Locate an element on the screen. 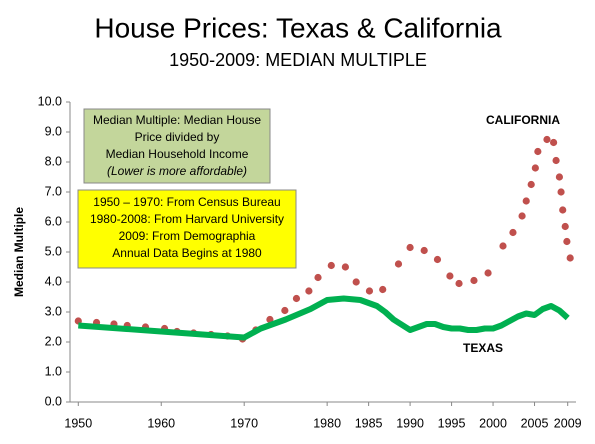 The width and height of the screenshot is (595, 444). y-tick-label: 1.0 is located at coordinates (53, 371).